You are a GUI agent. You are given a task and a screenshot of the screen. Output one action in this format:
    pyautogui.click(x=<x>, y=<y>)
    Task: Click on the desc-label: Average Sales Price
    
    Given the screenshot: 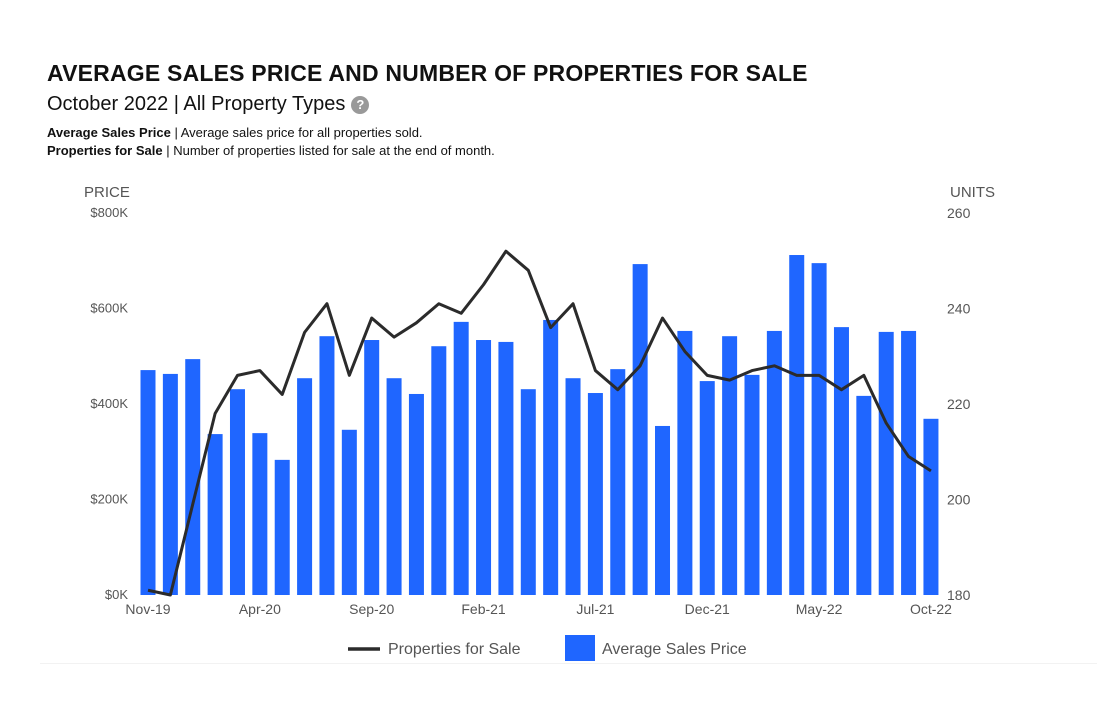 What is the action you would take?
    pyautogui.click(x=109, y=132)
    